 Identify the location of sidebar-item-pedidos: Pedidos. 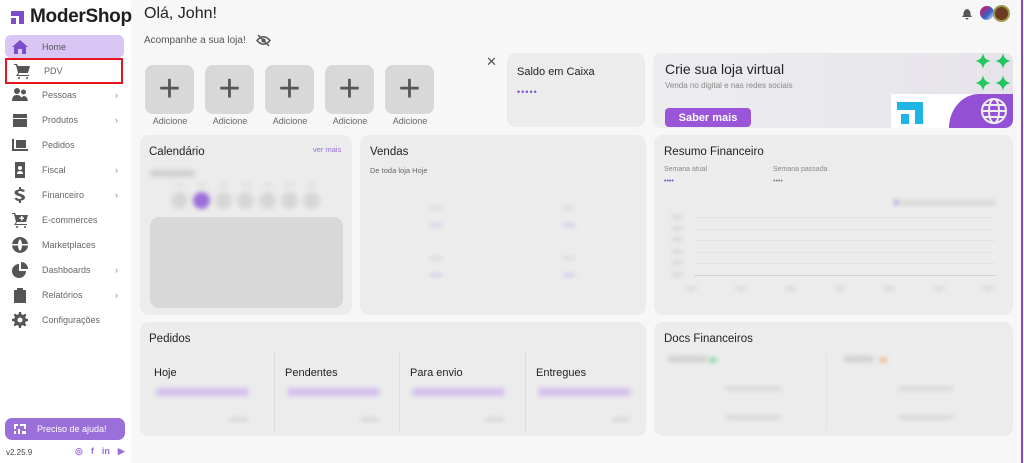
(64, 144).